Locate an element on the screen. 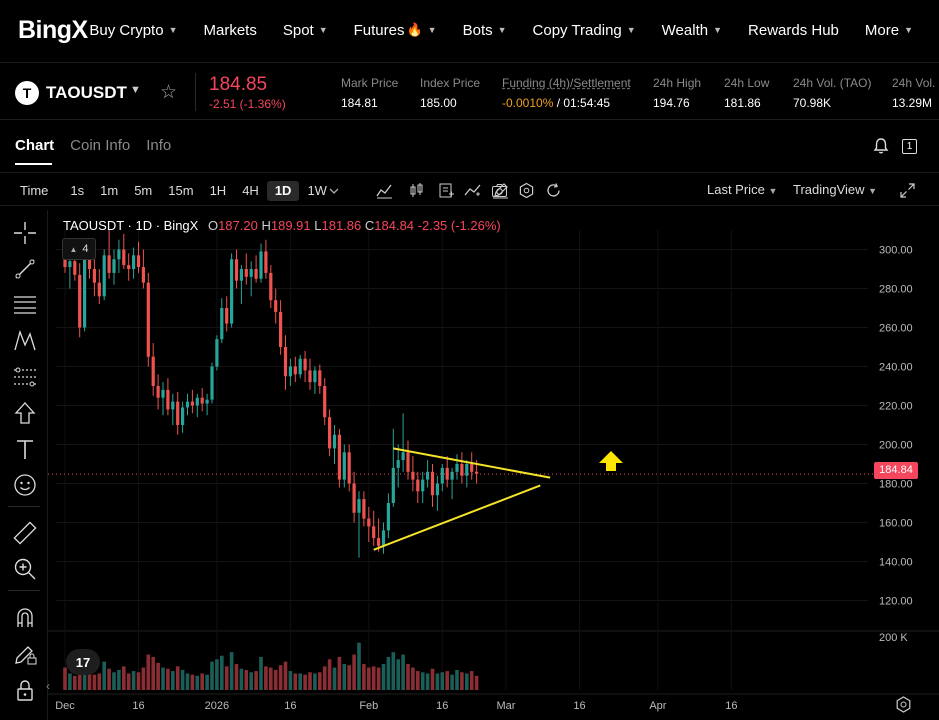 This screenshot has height=720, width=939. funding-countdown: / 01:54:45 is located at coordinates (582, 103).